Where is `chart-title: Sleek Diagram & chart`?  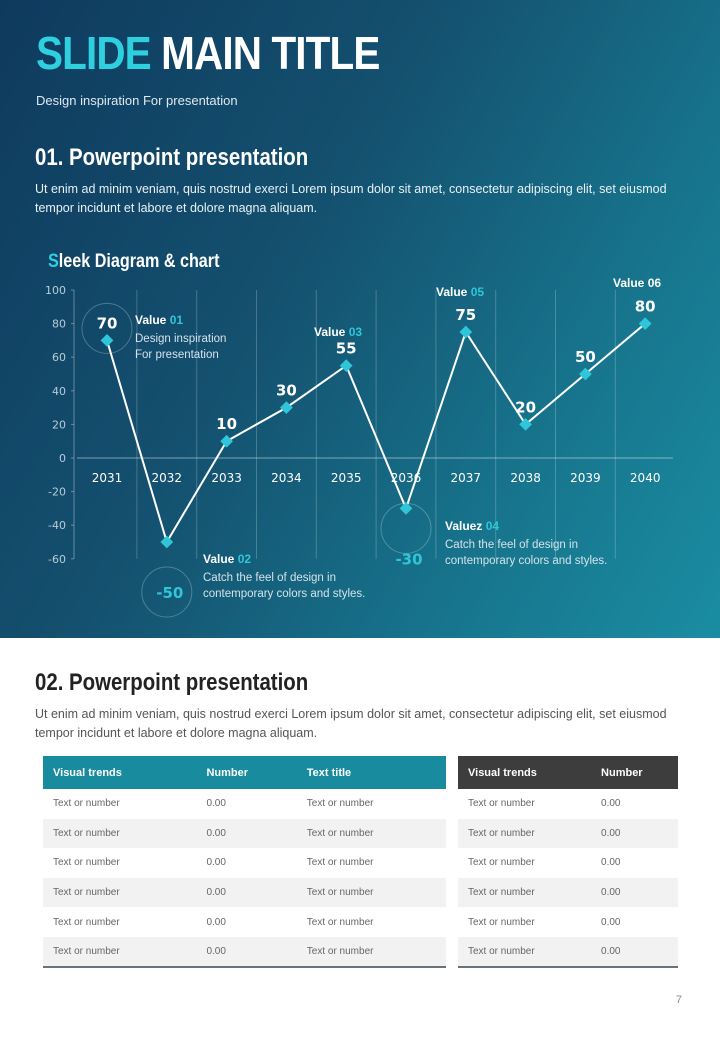
chart-title: Sleek Diagram & chart is located at coordinates (134, 261).